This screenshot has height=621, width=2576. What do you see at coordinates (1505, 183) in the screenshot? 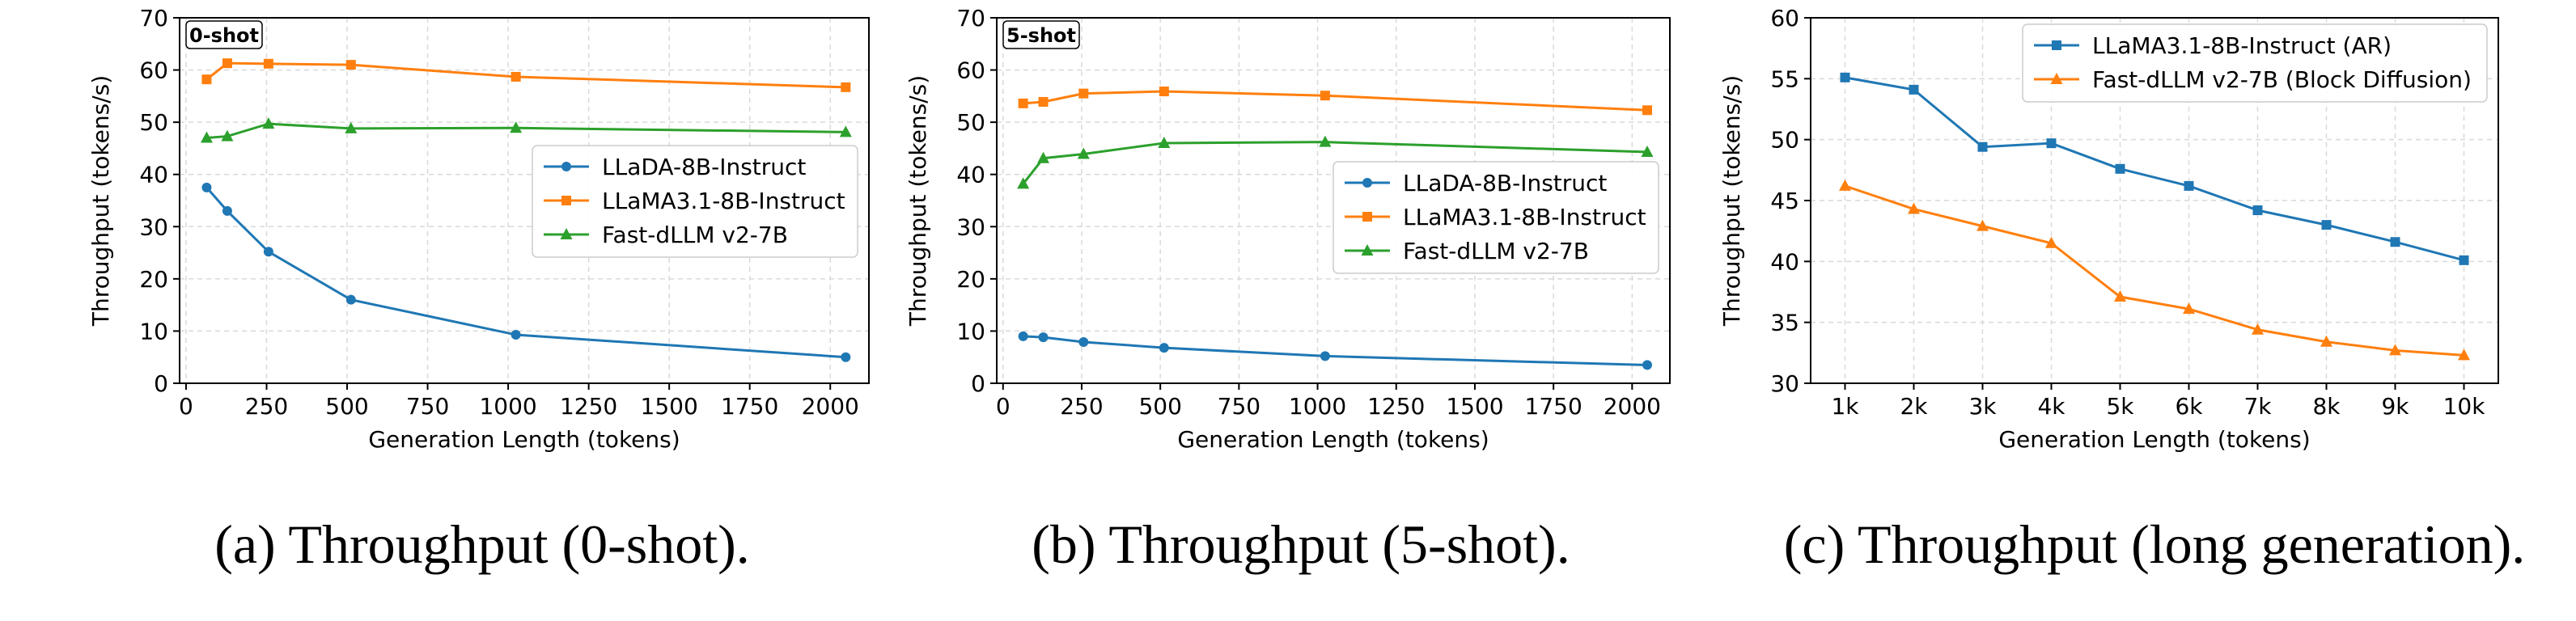
I see `legend-entry-label: LLaDA-8B-Instruct` at bounding box center [1505, 183].